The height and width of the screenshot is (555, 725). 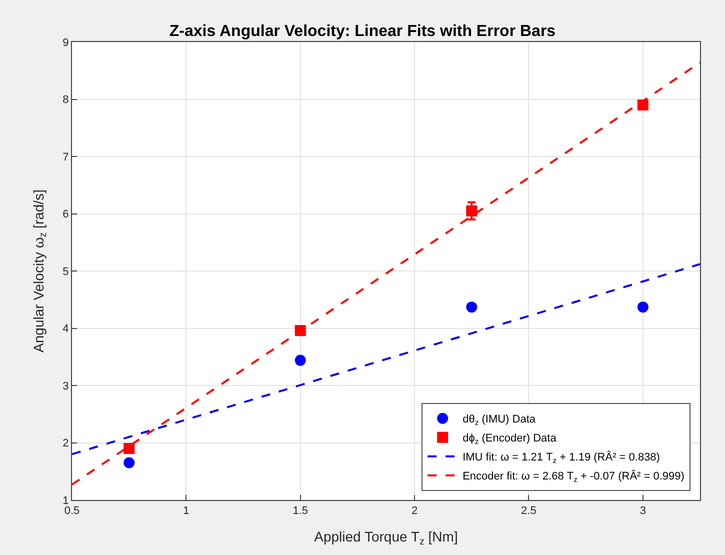 I want to click on x-tick-label: 2, so click(x=414, y=511).